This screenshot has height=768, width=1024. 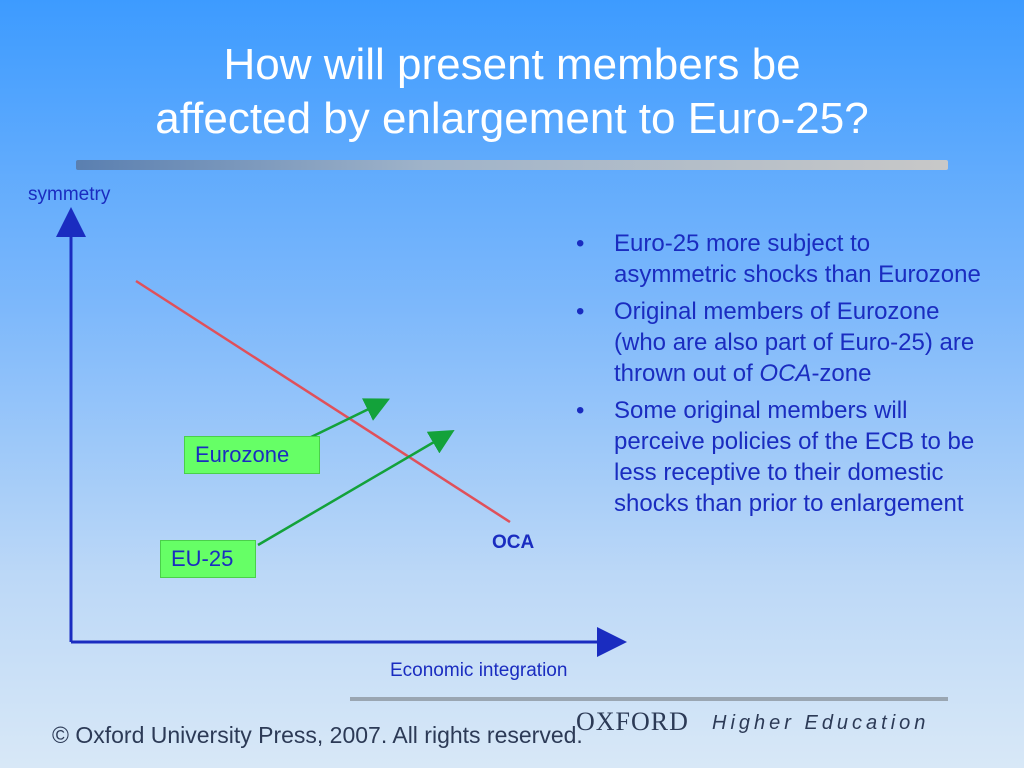 I want to click on eu25-arrow, so click(x=356, y=488).